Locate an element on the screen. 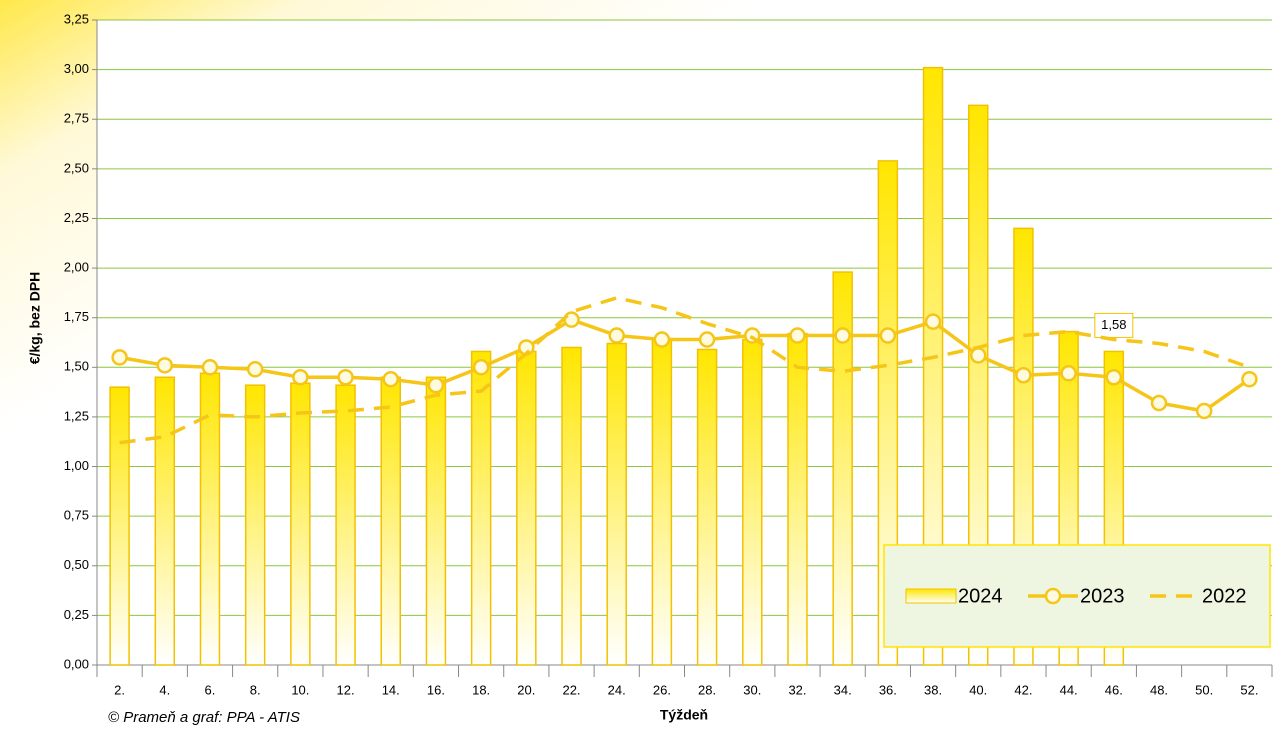 Image resolution: width=1283 pixels, height=734 pixels. x-tick-label: 32. is located at coordinates (797, 689).